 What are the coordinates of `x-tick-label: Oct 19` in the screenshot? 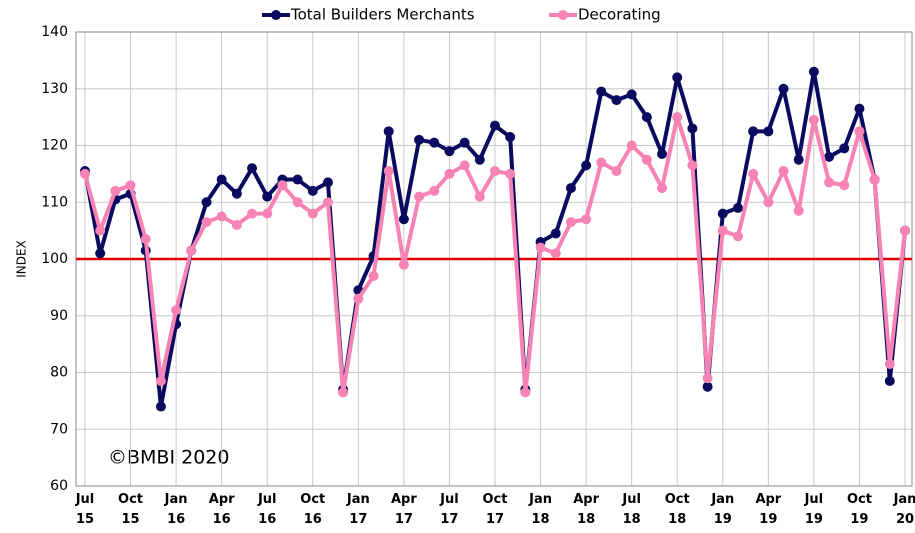 It's located at (859, 509).